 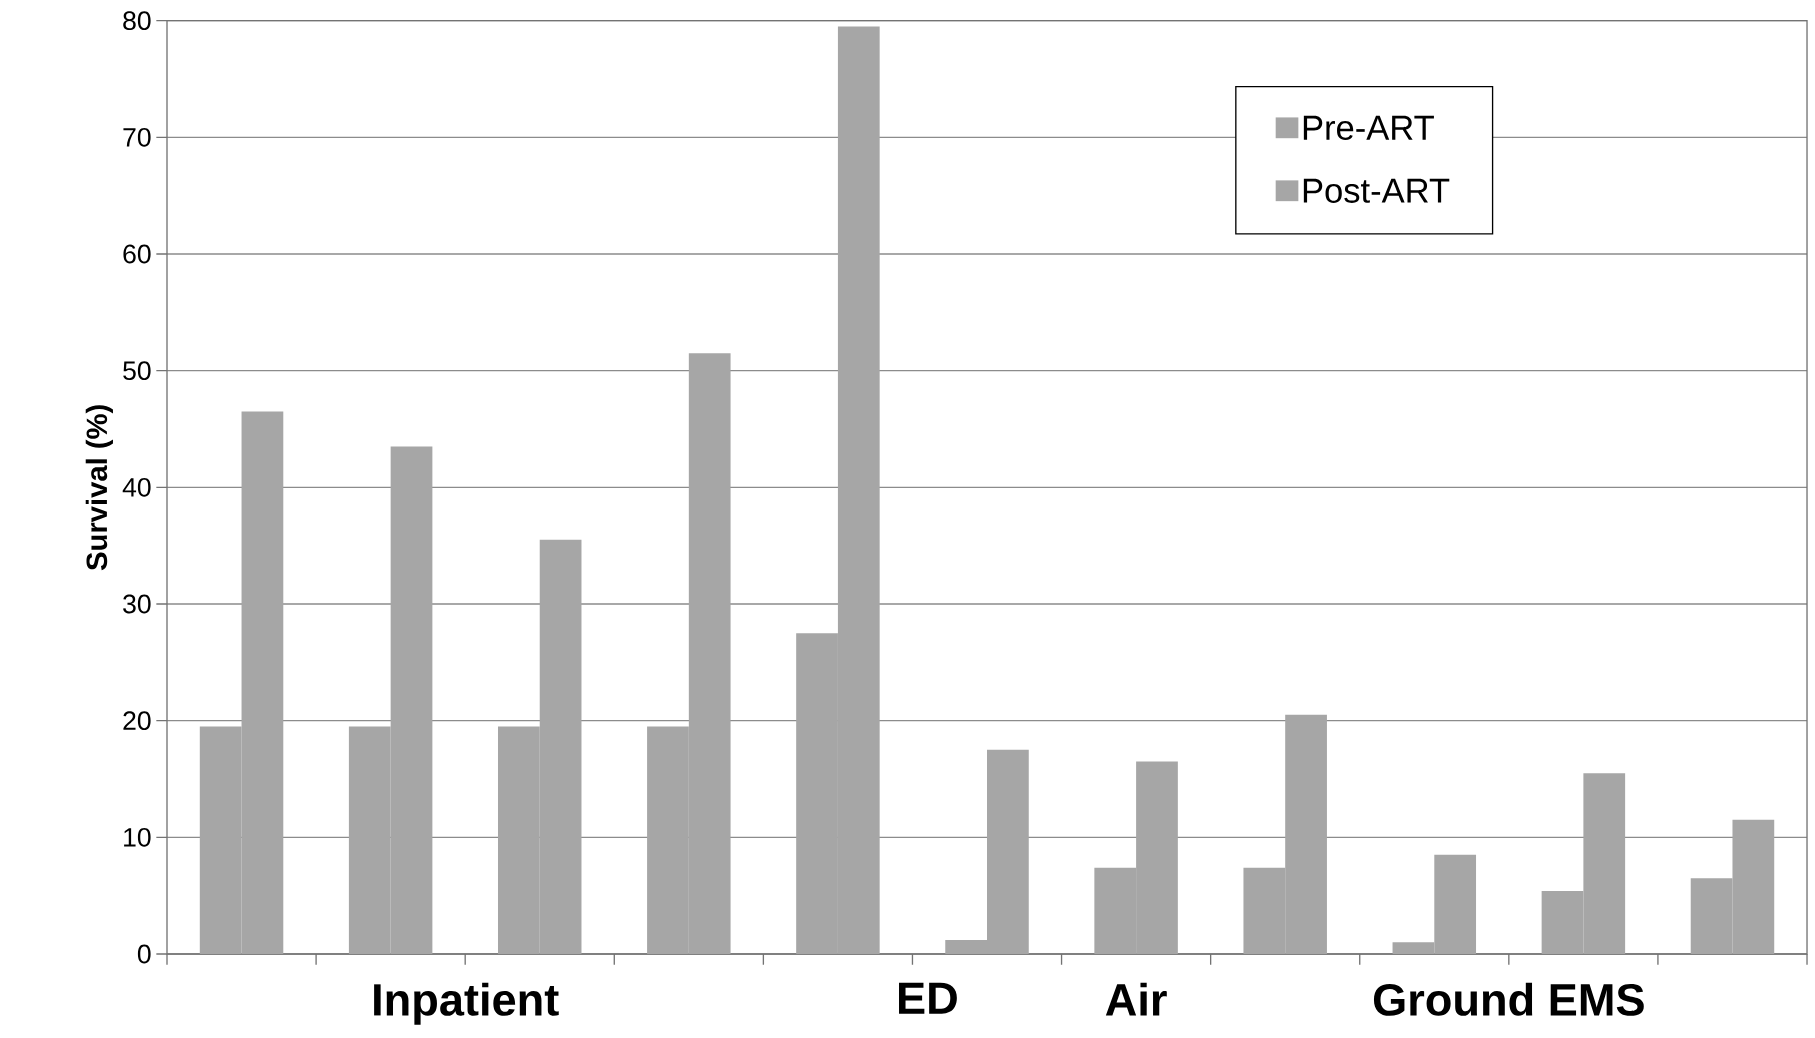 I want to click on text: Ground EMS, so click(x=1508, y=999).